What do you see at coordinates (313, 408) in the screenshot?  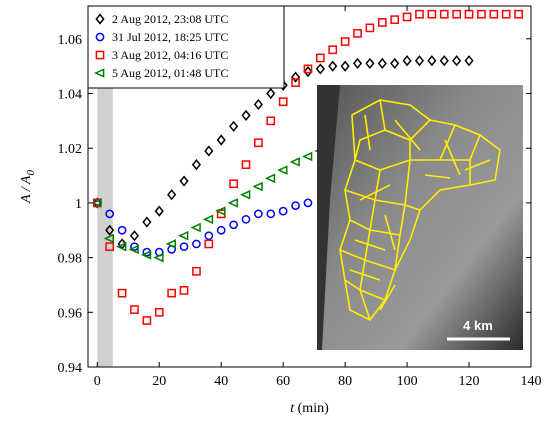 I see `x-label-unit: (min)` at bounding box center [313, 408].